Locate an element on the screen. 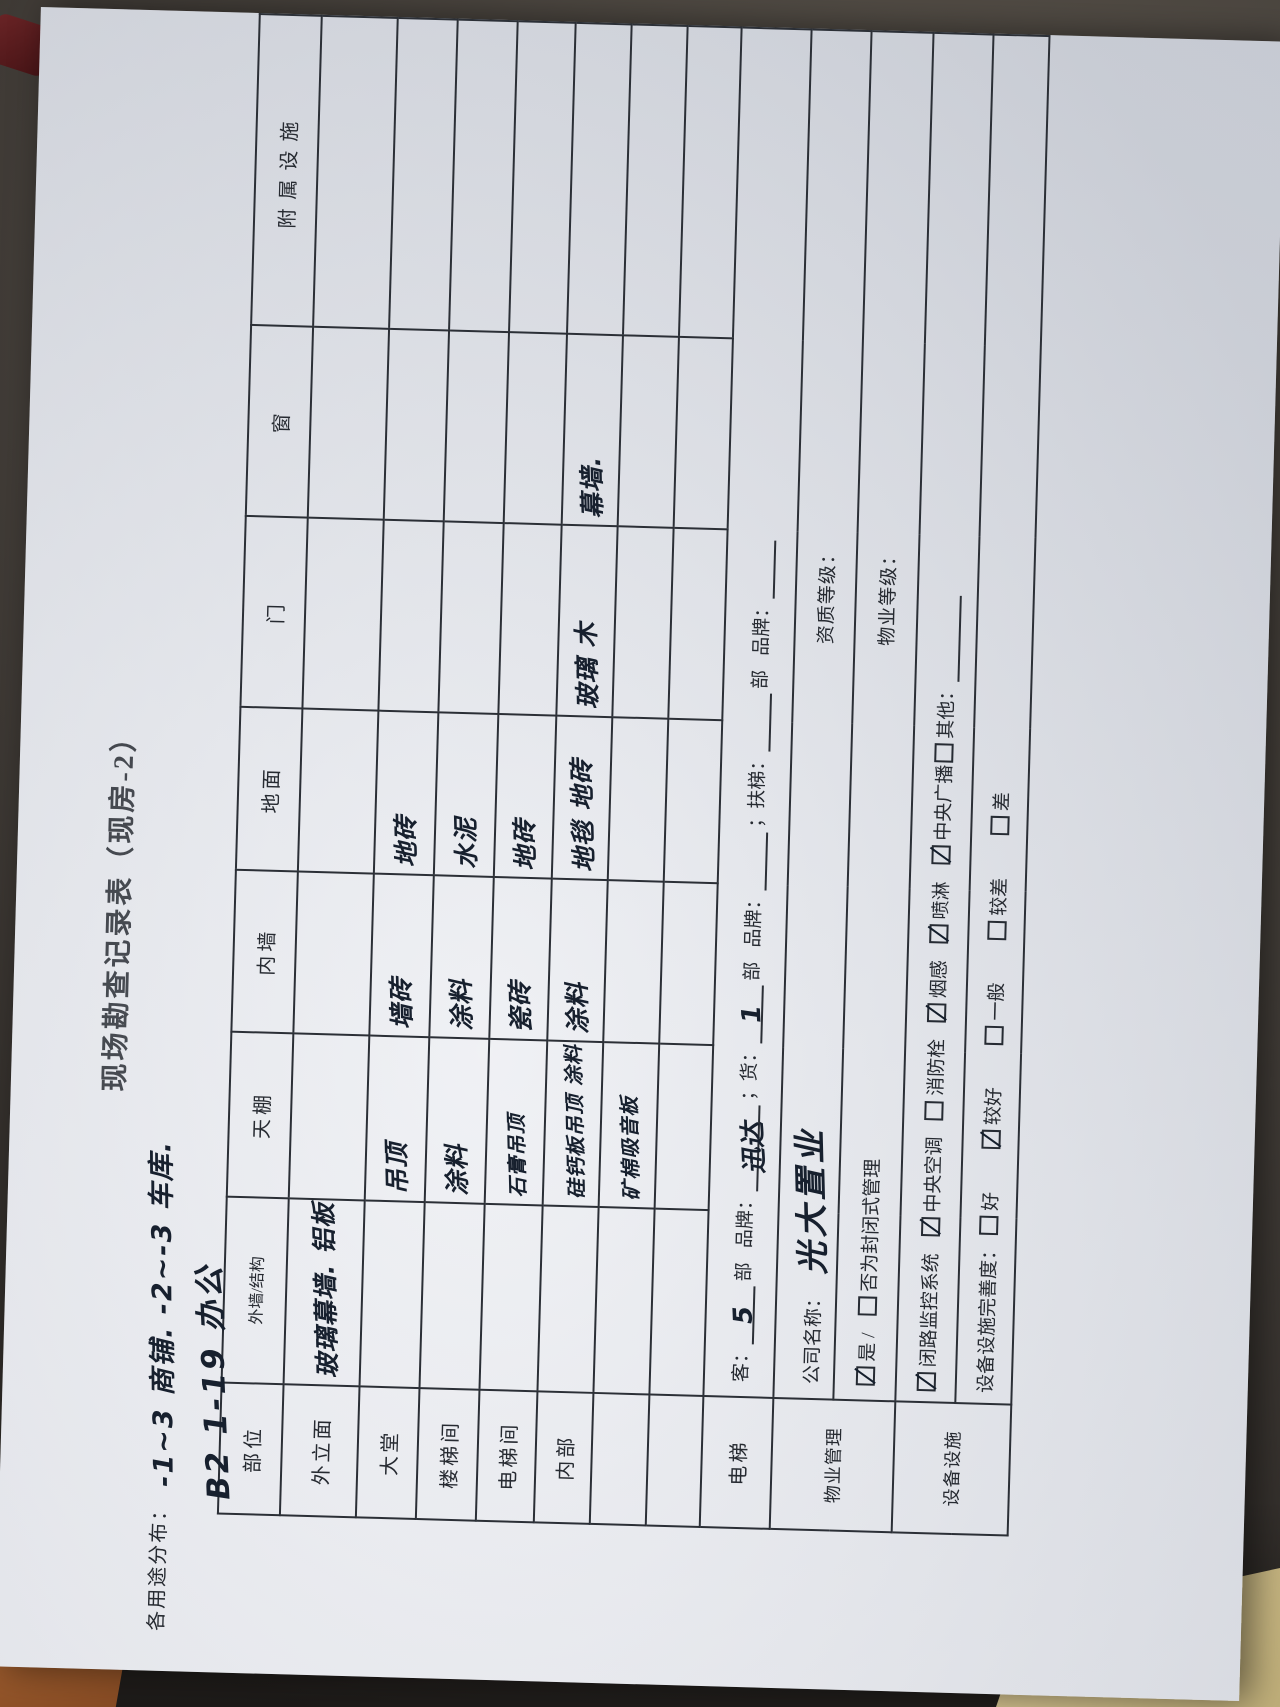  rating-label: 设备设施完善度： is located at coordinates (988, 1316).